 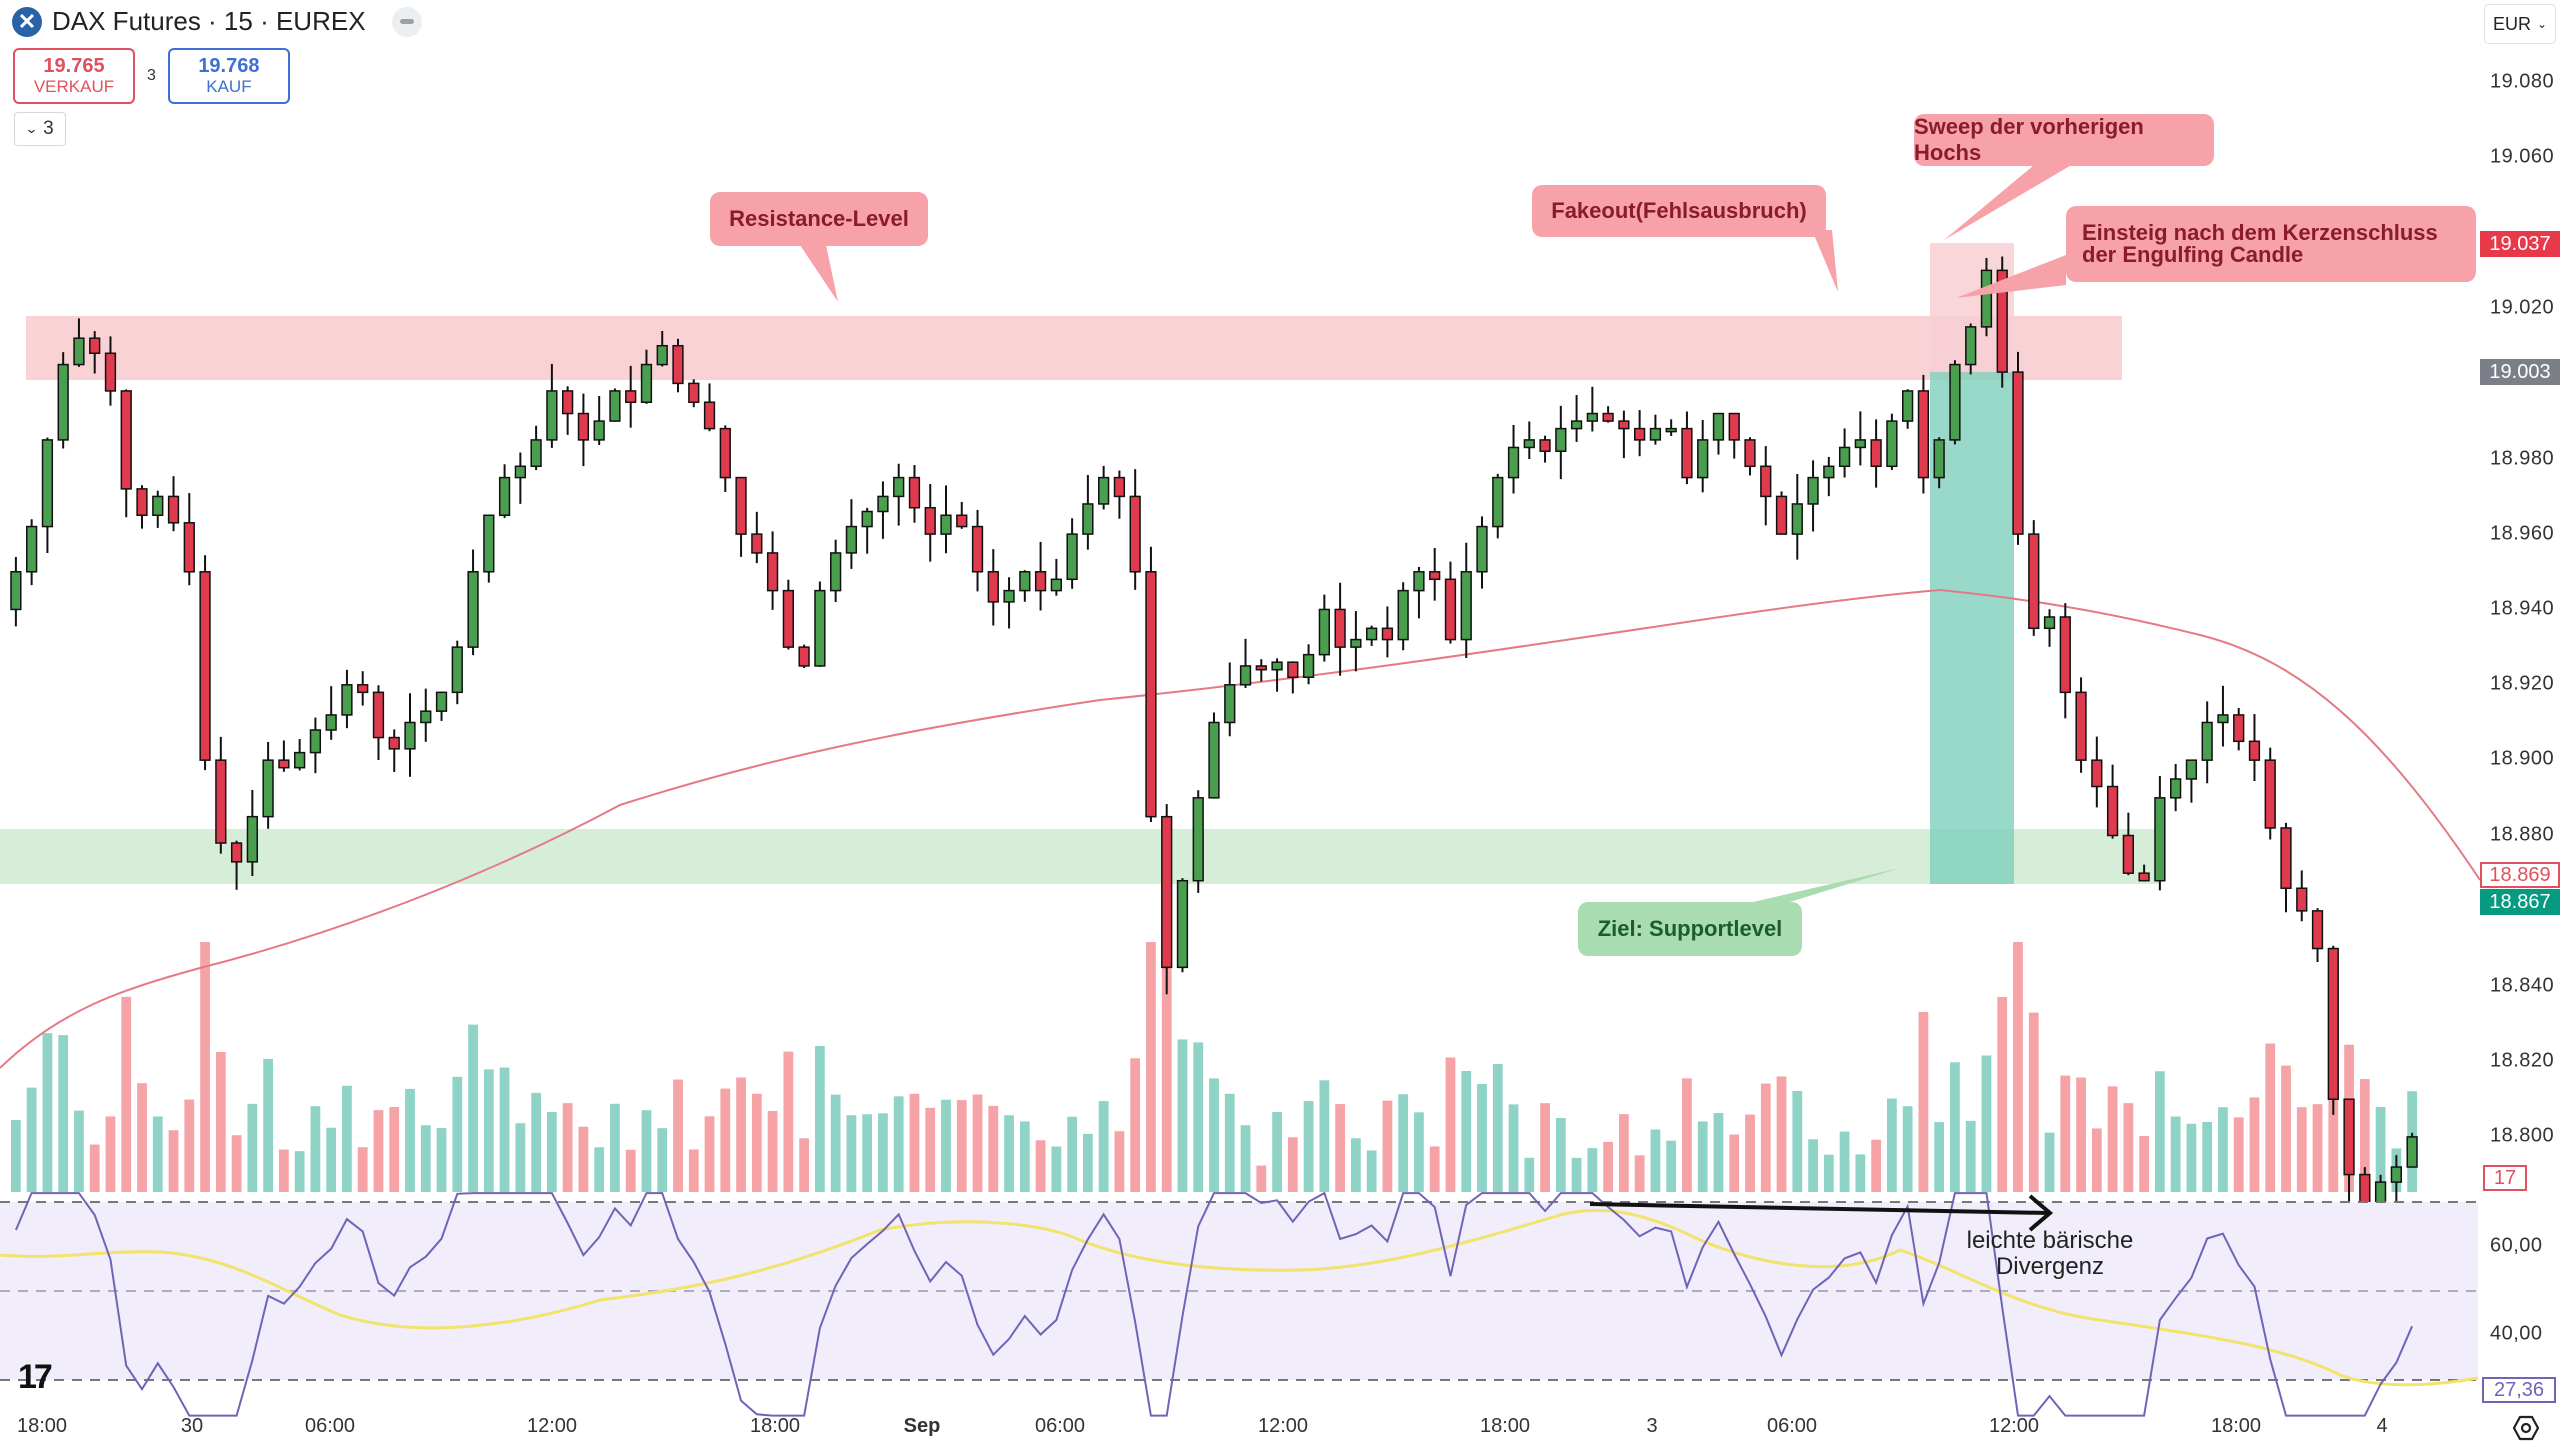 I want to click on price-axis-label: 18.920, so click(x=2522, y=683).